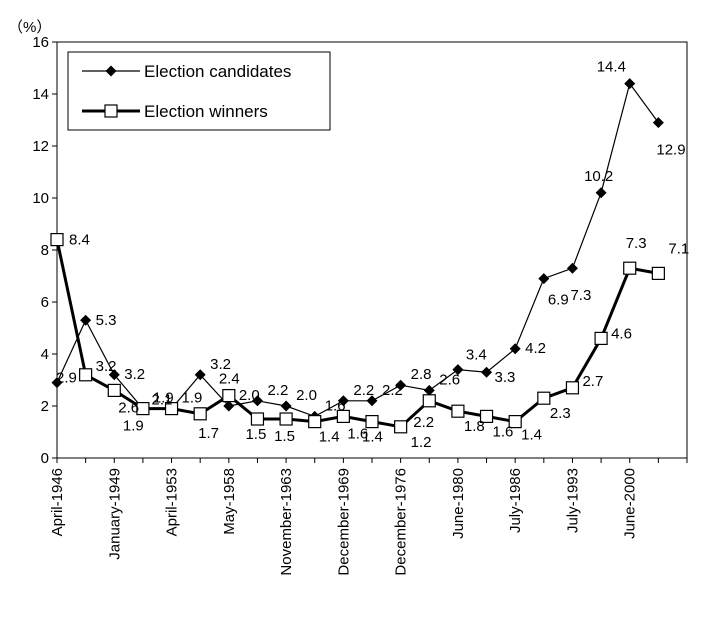 The height and width of the screenshot is (628, 711). Describe the element at coordinates (421, 442) in the screenshot. I see `winner-data-label: 1.2` at that location.